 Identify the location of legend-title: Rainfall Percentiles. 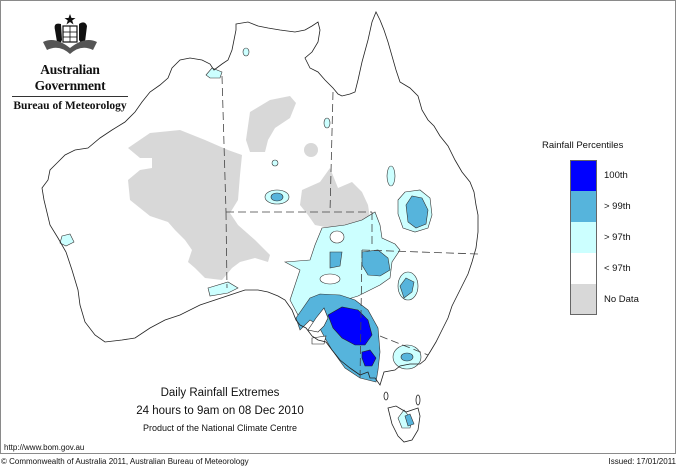
(583, 145).